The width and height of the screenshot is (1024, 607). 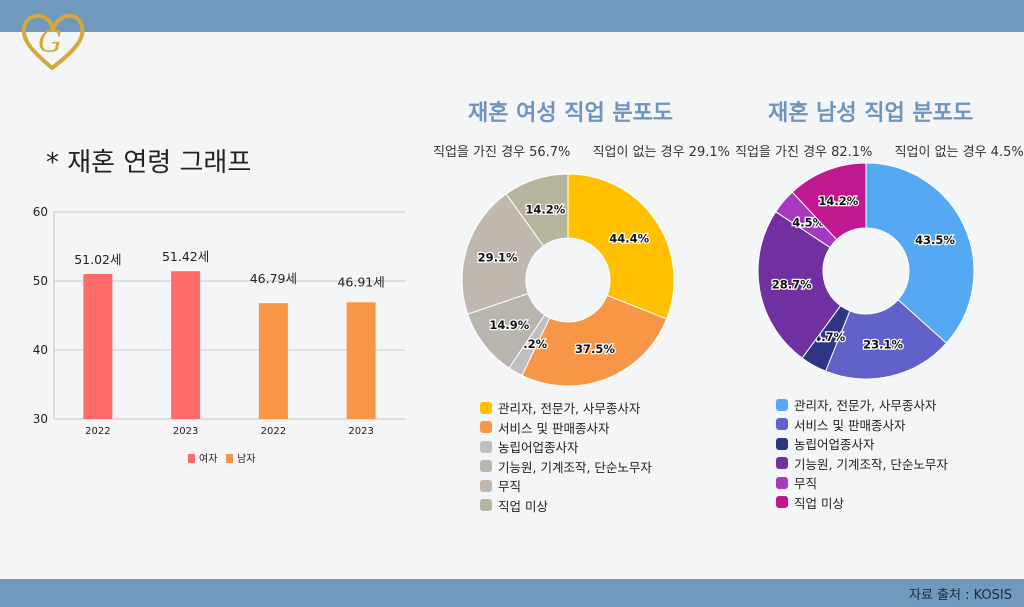 I want to click on bar-남자-2023, so click(x=361, y=360).